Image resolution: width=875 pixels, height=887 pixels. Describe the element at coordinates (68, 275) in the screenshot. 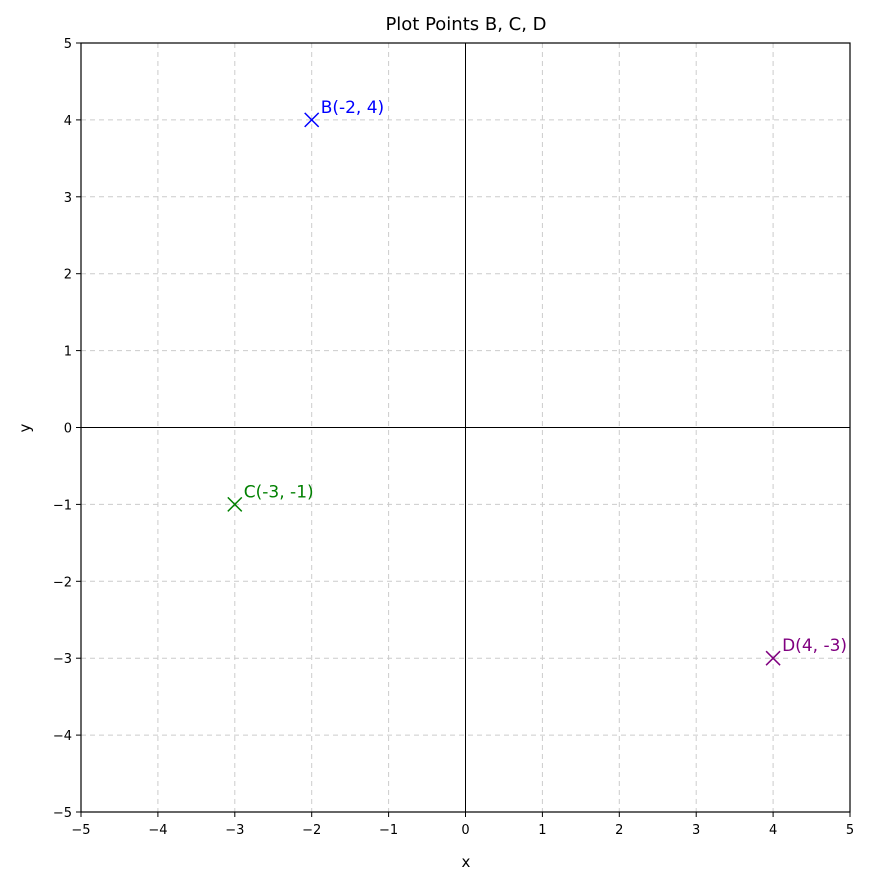

I see `y-tick-label: 2` at that location.